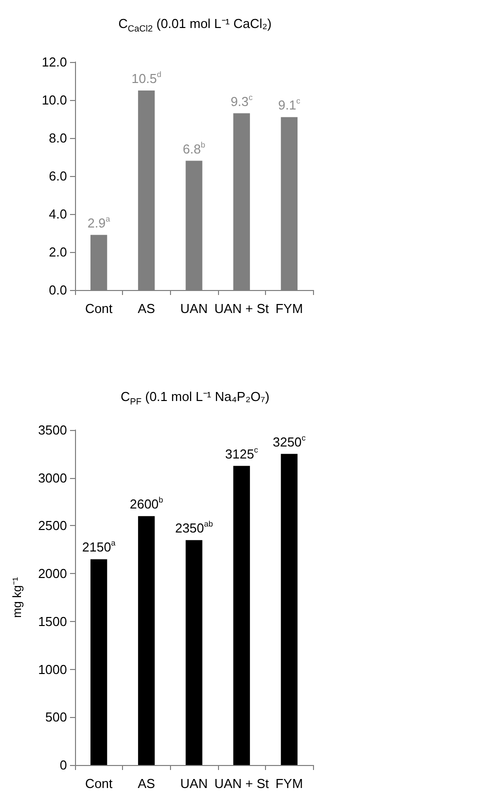  What do you see at coordinates (63, 765) in the screenshot?
I see `y-tick-label: 0` at bounding box center [63, 765].